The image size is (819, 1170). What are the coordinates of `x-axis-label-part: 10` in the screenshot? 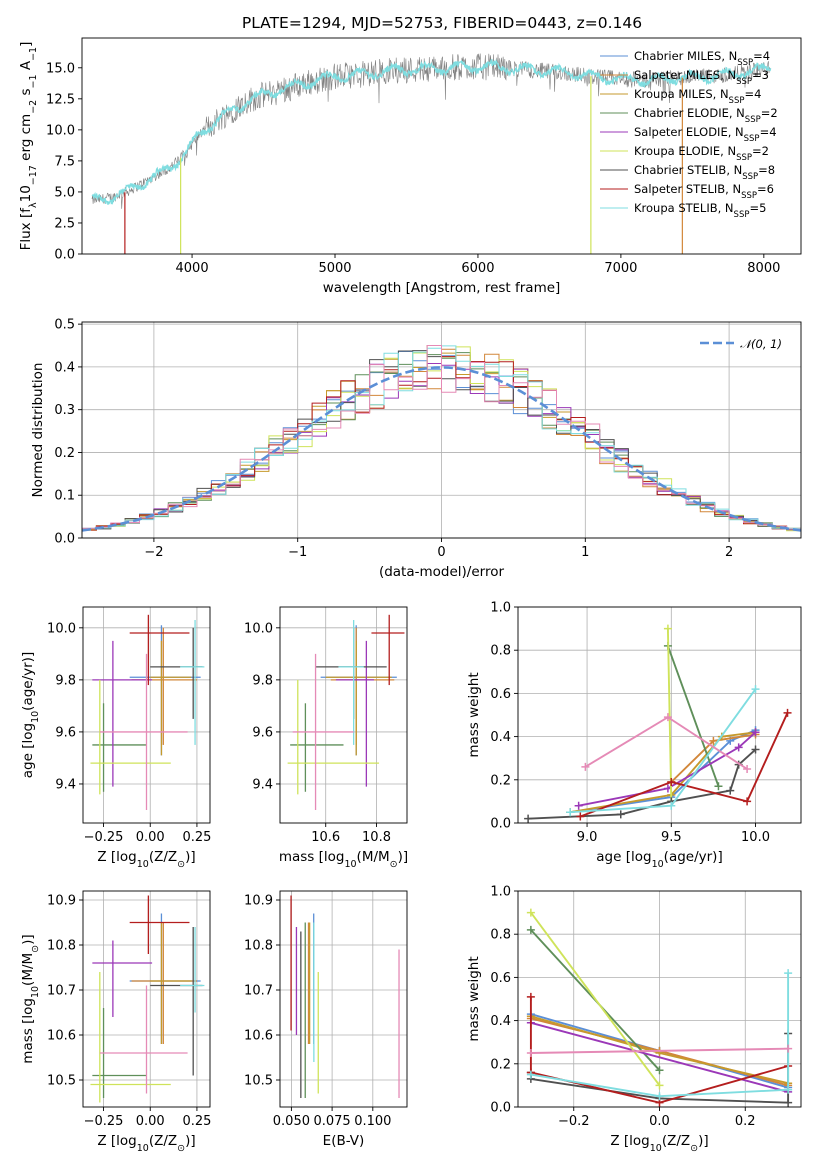 It's located at (143, 864).